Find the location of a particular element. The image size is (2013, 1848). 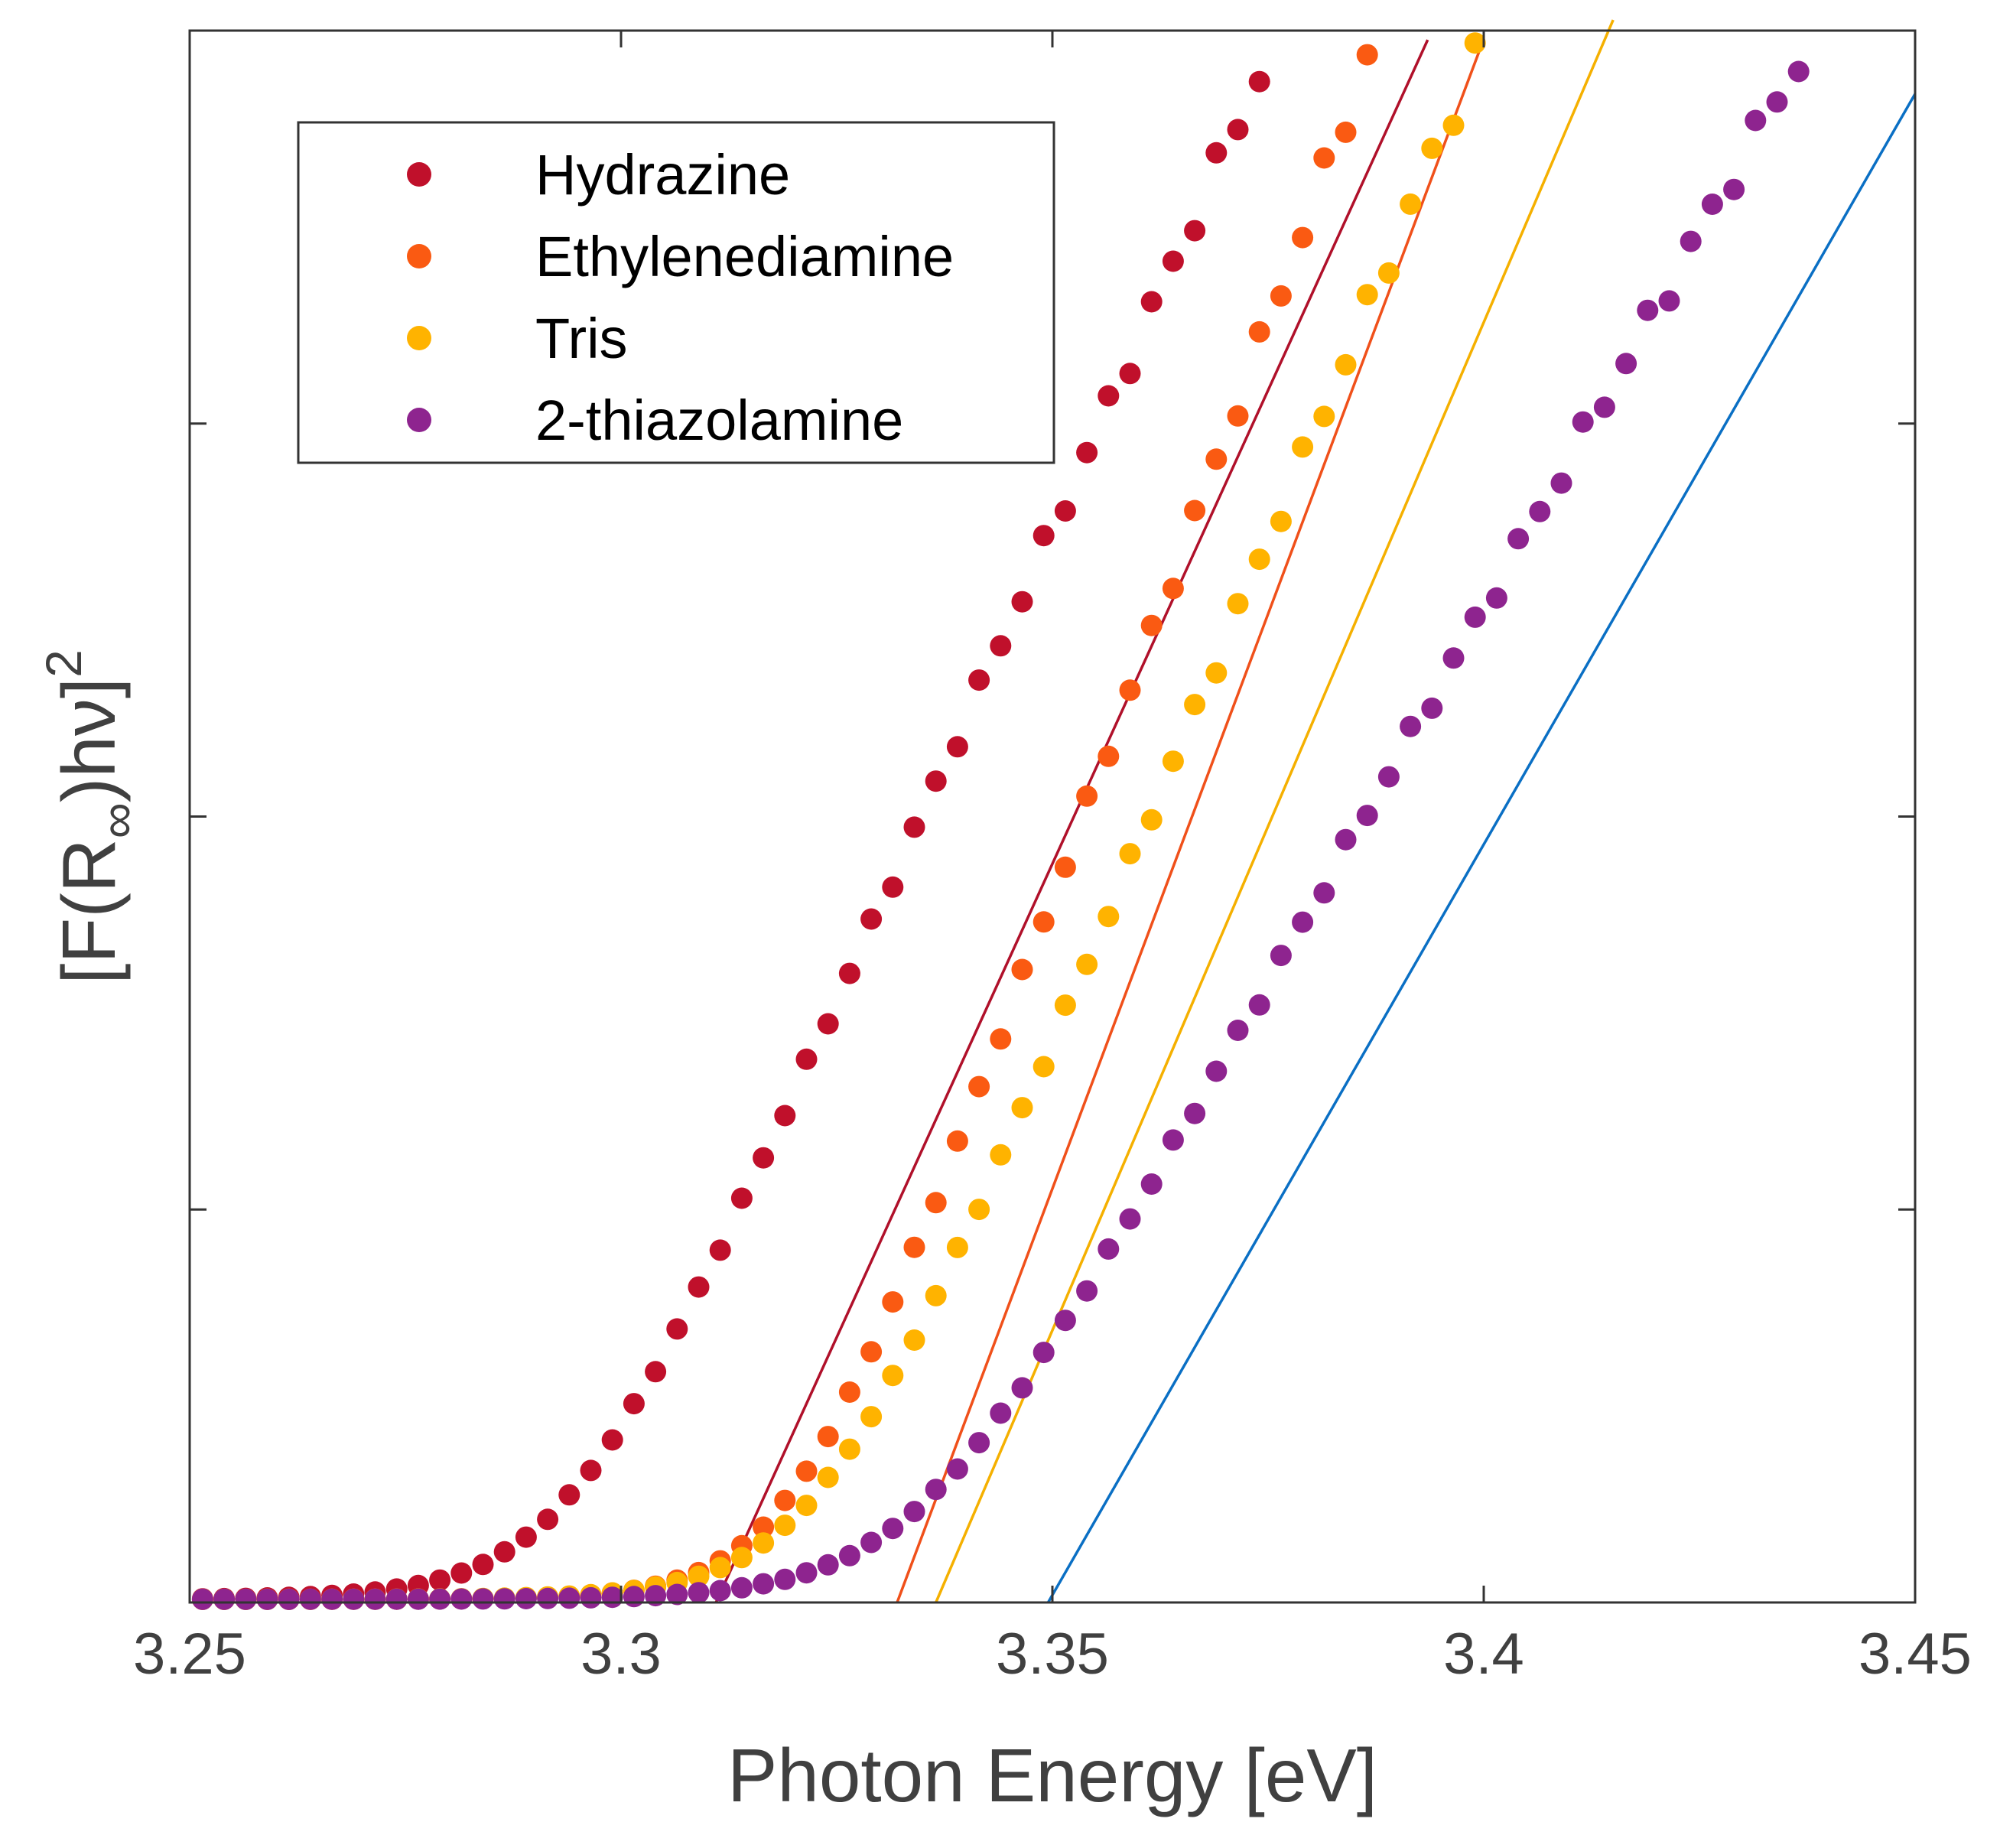

y-axis-label-subscript: ∞ is located at coordinates (117, 820).